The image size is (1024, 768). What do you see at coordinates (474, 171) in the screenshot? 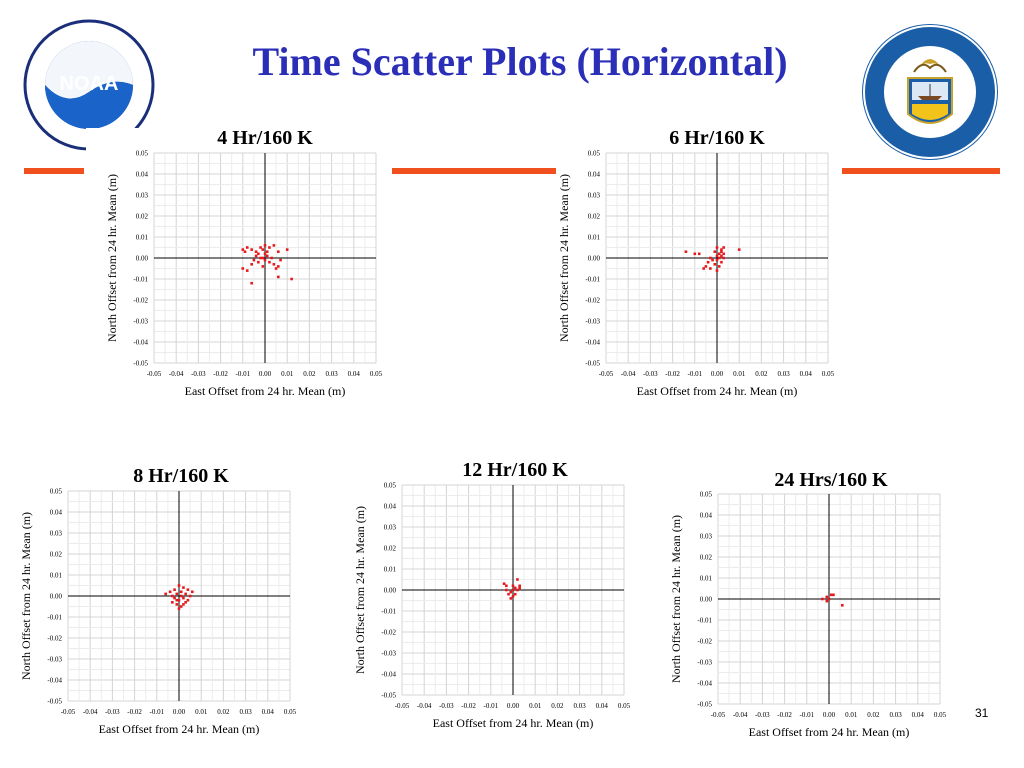
I see `accent-rule-middle` at bounding box center [474, 171].